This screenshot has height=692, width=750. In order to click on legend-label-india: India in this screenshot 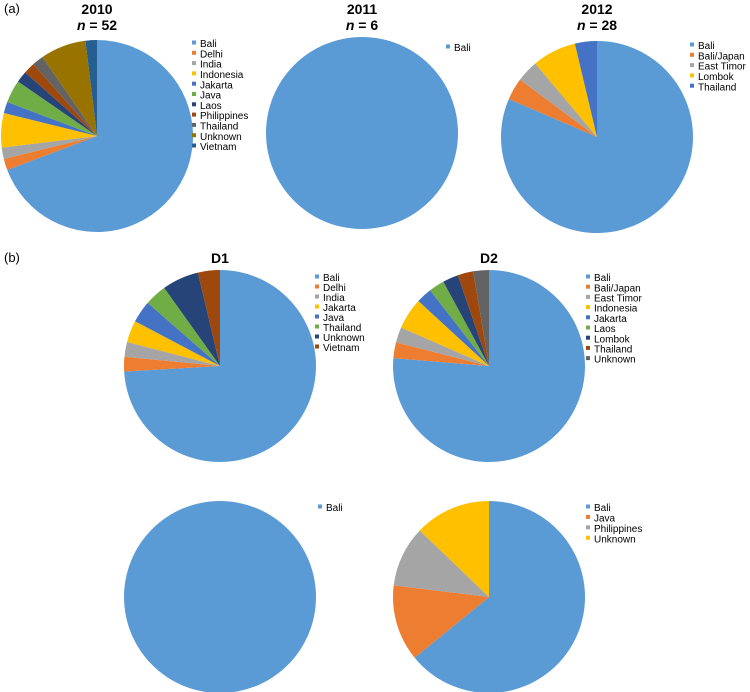, I will do `click(334, 298)`.